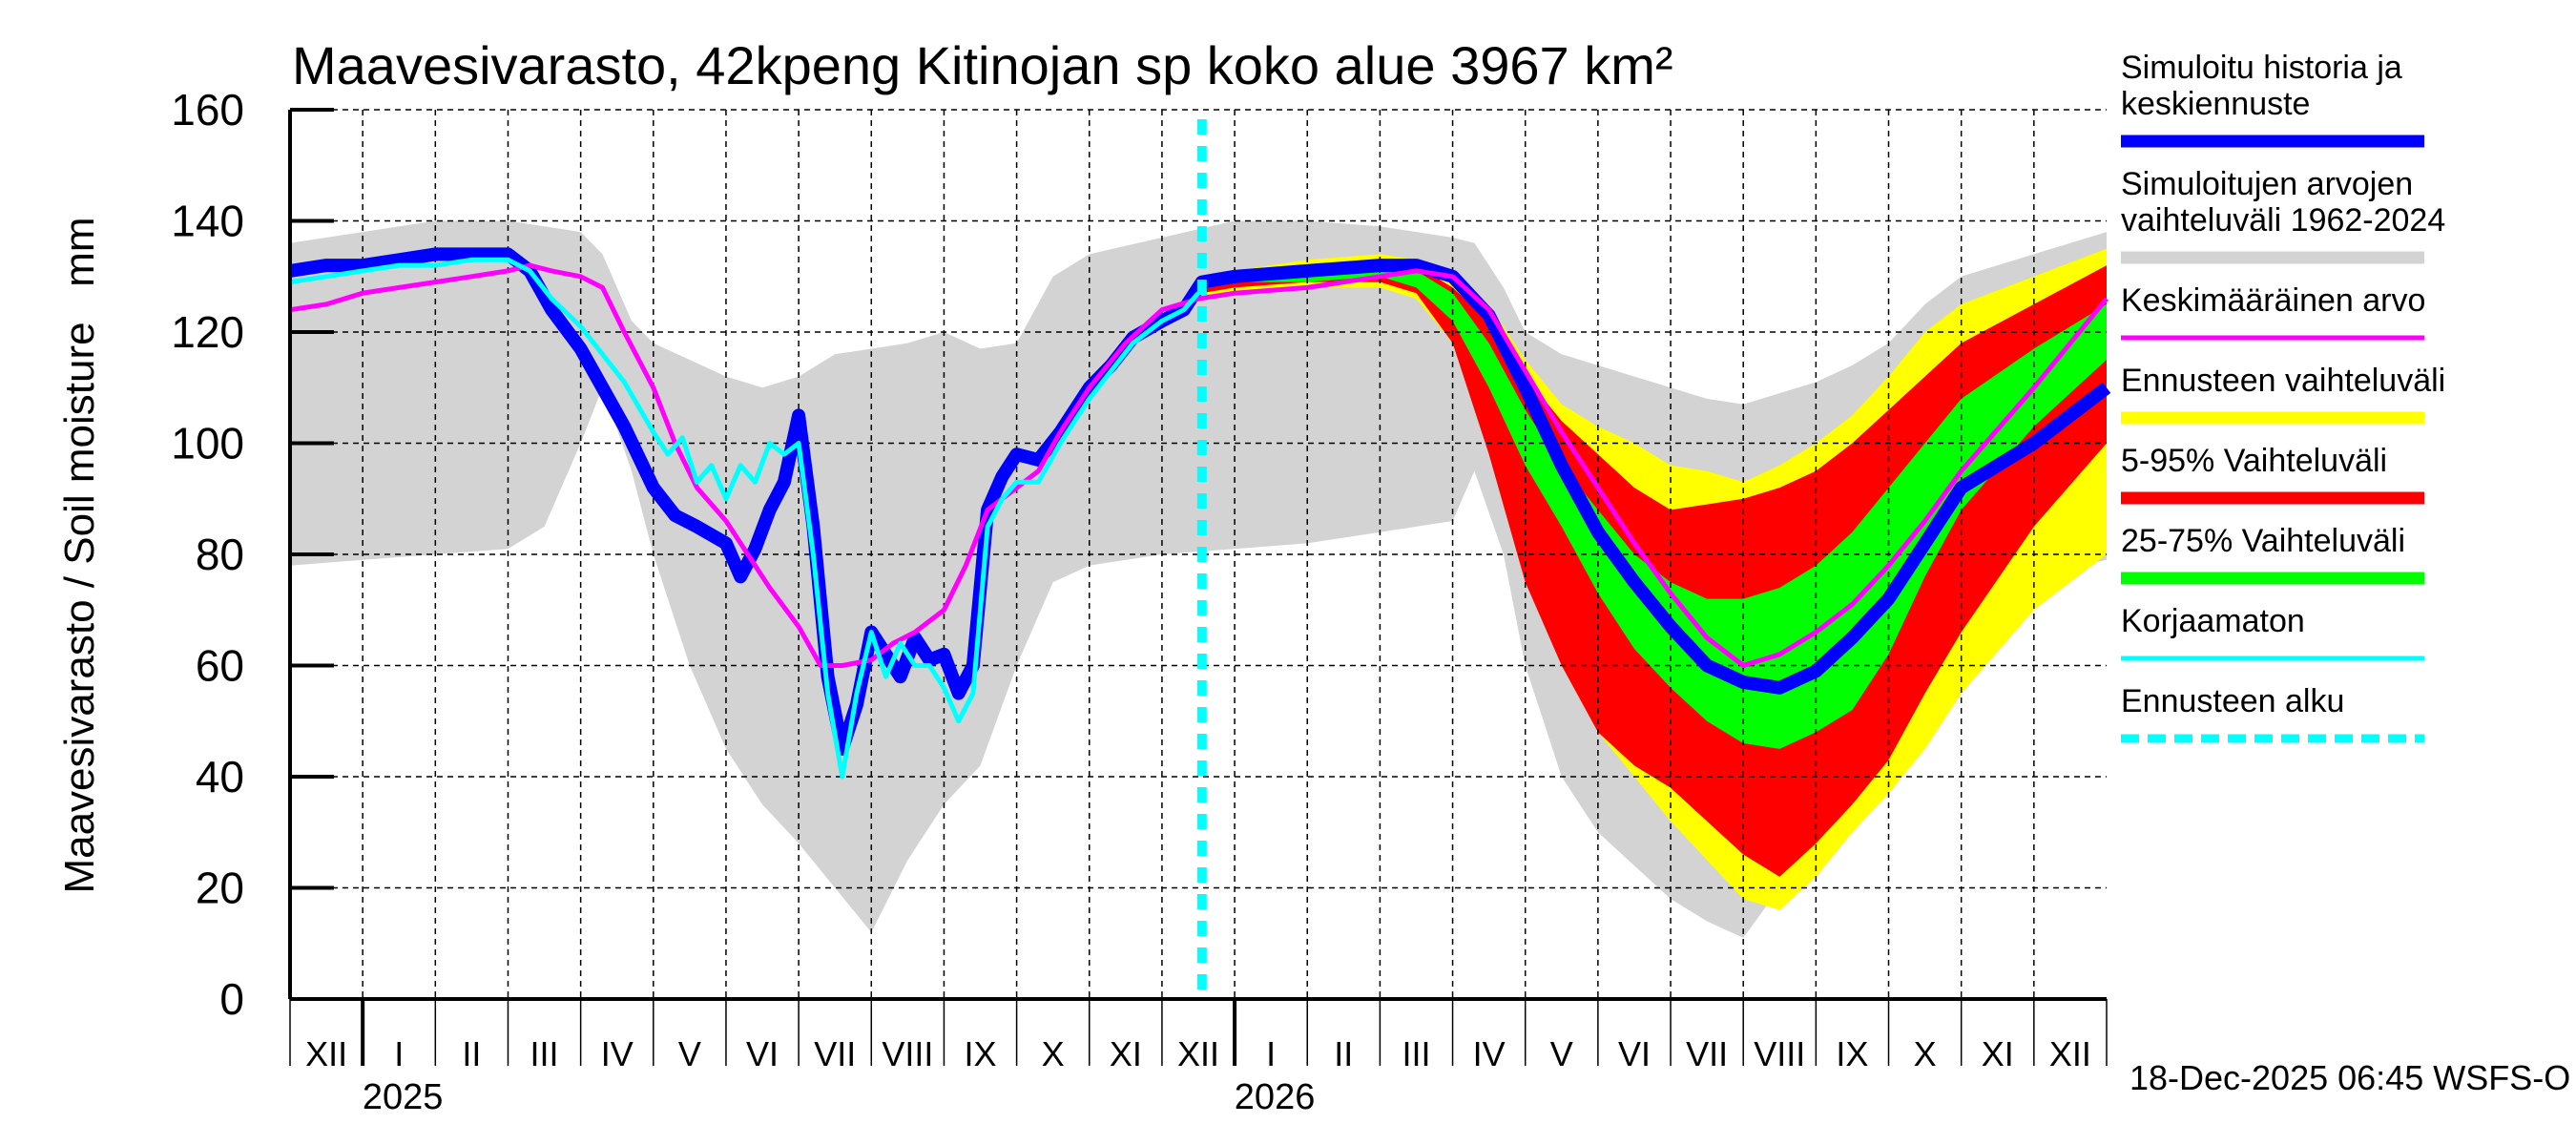 The width and height of the screenshot is (2576, 1145). I want to click on x-year-label: 2025, so click(403, 1097).